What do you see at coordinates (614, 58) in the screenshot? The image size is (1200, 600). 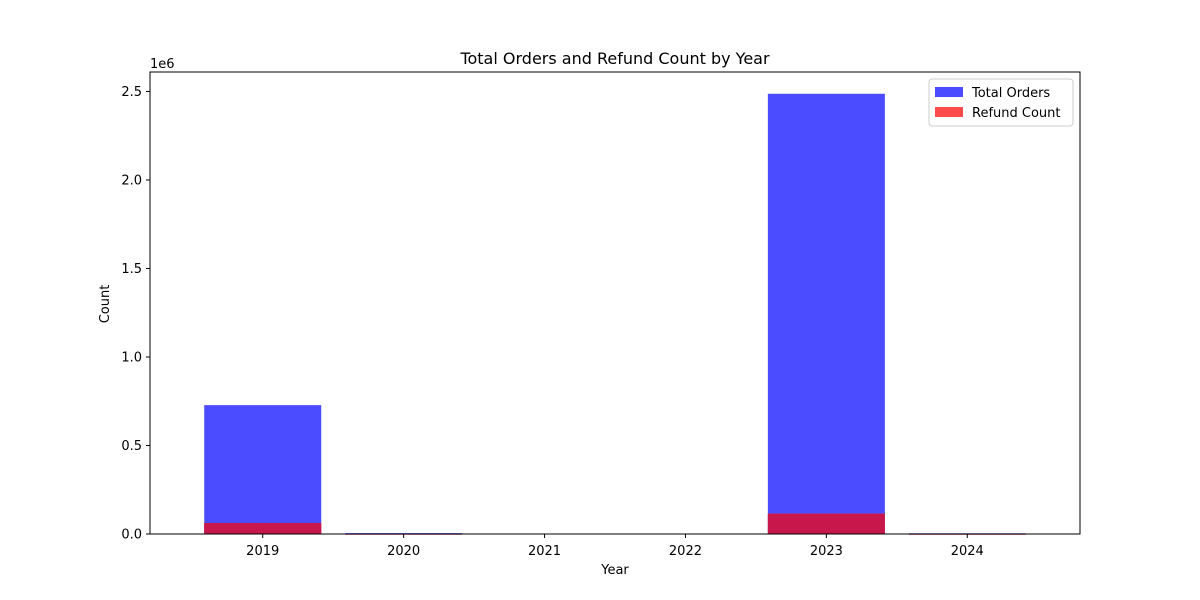 I see `chart-title: Total Orders and Refund Count by Year` at bounding box center [614, 58].